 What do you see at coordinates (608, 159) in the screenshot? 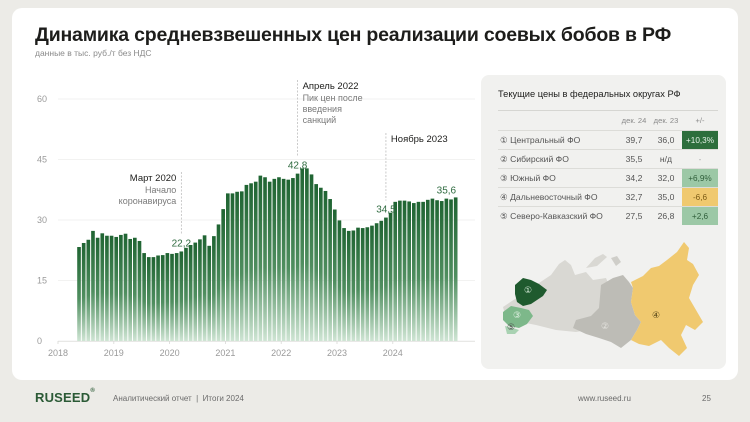
I see `table-row: ② Сибирский ФО 35,5 н/д -` at bounding box center [608, 159].